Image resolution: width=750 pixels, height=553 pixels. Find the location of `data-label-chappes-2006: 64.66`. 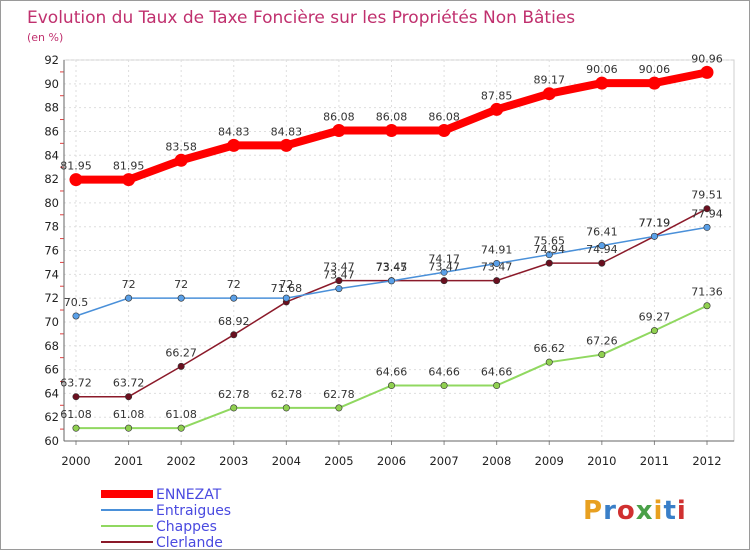

data-label-chappes-2006: 64.66 is located at coordinates (392, 372).